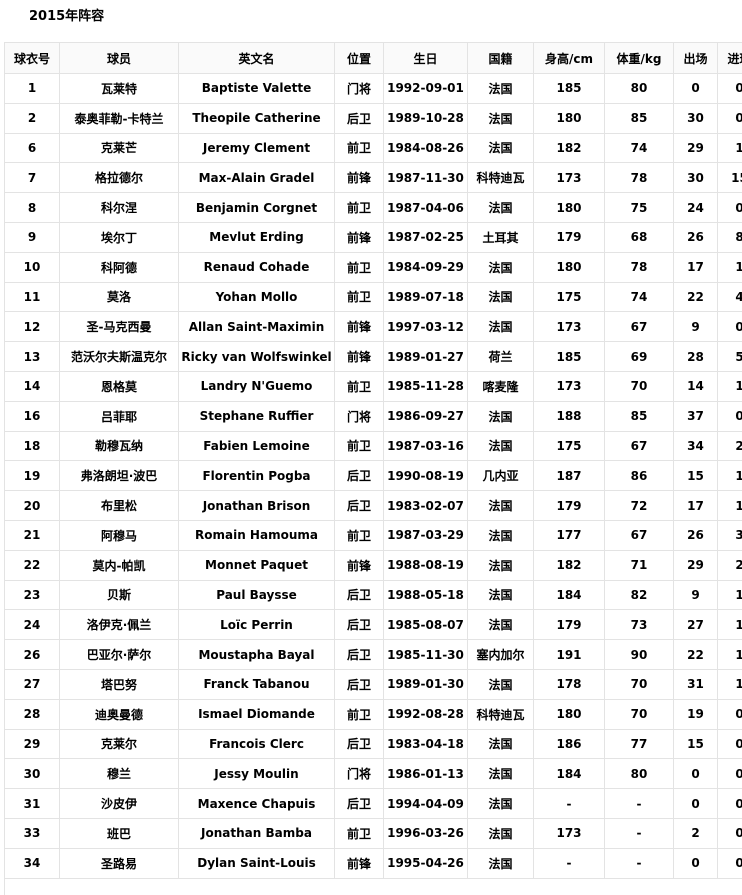 The image size is (742, 895). I want to click on cell-english-name: Landry N'Guemo, so click(256, 386).